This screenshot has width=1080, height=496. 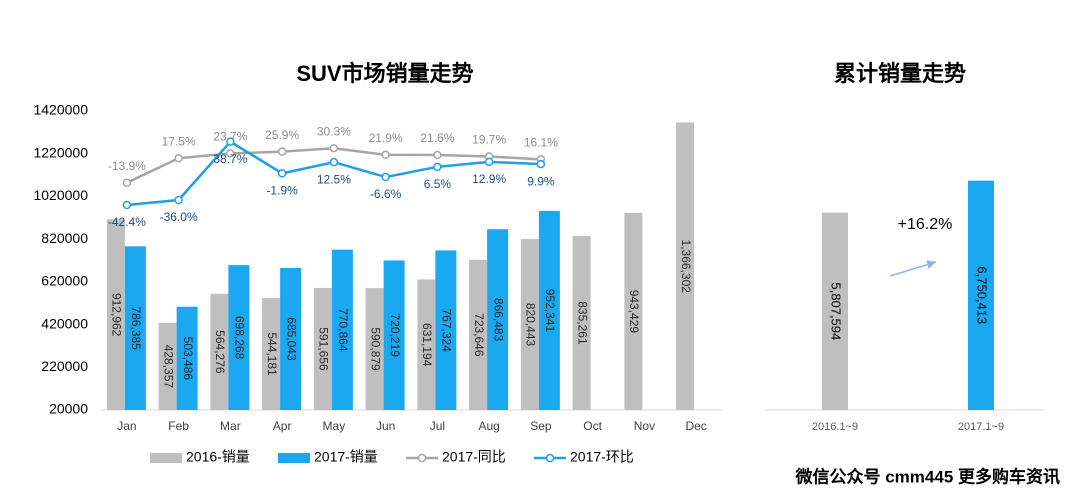 What do you see at coordinates (346, 457) in the screenshot?
I see `legend-label: 2017-销量` at bounding box center [346, 457].